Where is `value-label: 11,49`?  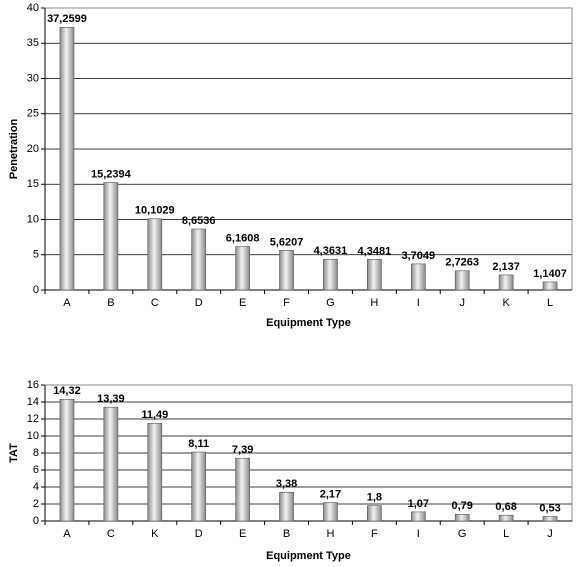
value-label: 11,49 is located at coordinates (154, 415).